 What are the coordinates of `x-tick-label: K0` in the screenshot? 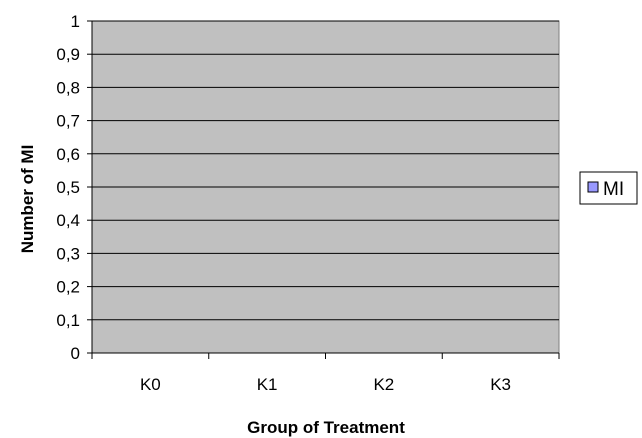 It's located at (150, 384).